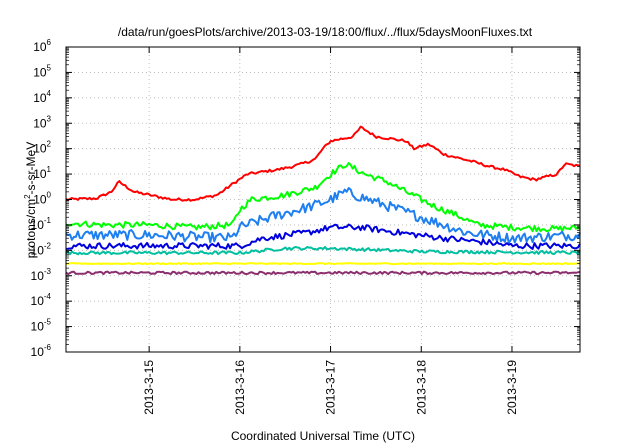  What do you see at coordinates (41, 249) in the screenshot?
I see `y-tick-label: 10⁻²` at bounding box center [41, 249].